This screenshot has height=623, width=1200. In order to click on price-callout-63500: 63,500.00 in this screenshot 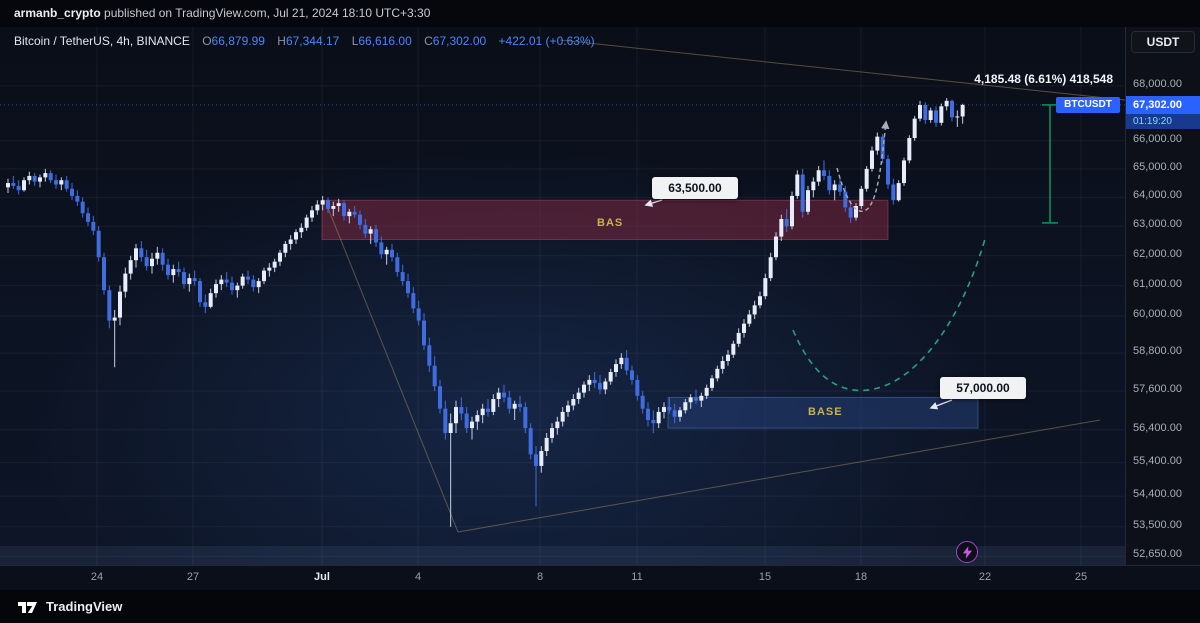, I will do `click(695, 188)`.